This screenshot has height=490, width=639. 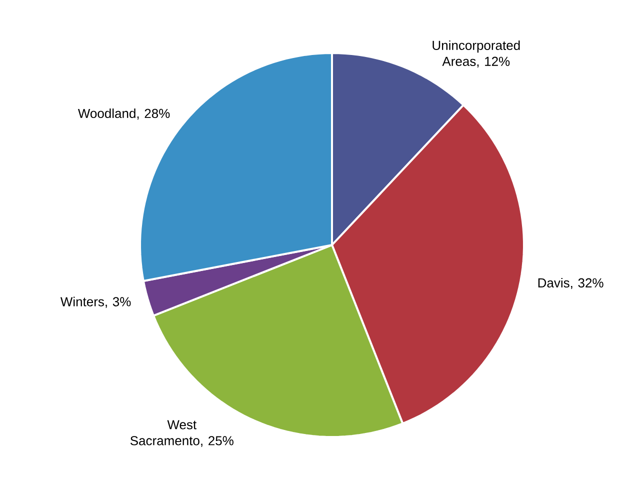 I want to click on slice-label: West Sacramento, 25%, so click(x=182, y=433).